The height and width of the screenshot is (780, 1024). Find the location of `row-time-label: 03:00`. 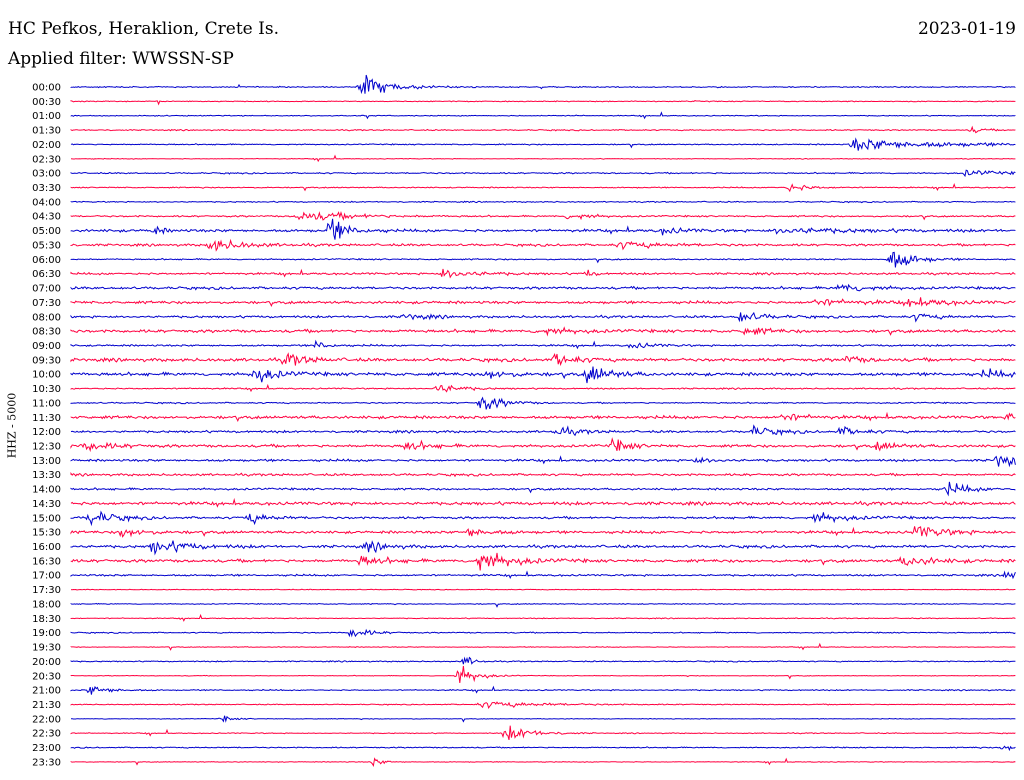

row-time-label: 03:00 is located at coordinates (46, 174).